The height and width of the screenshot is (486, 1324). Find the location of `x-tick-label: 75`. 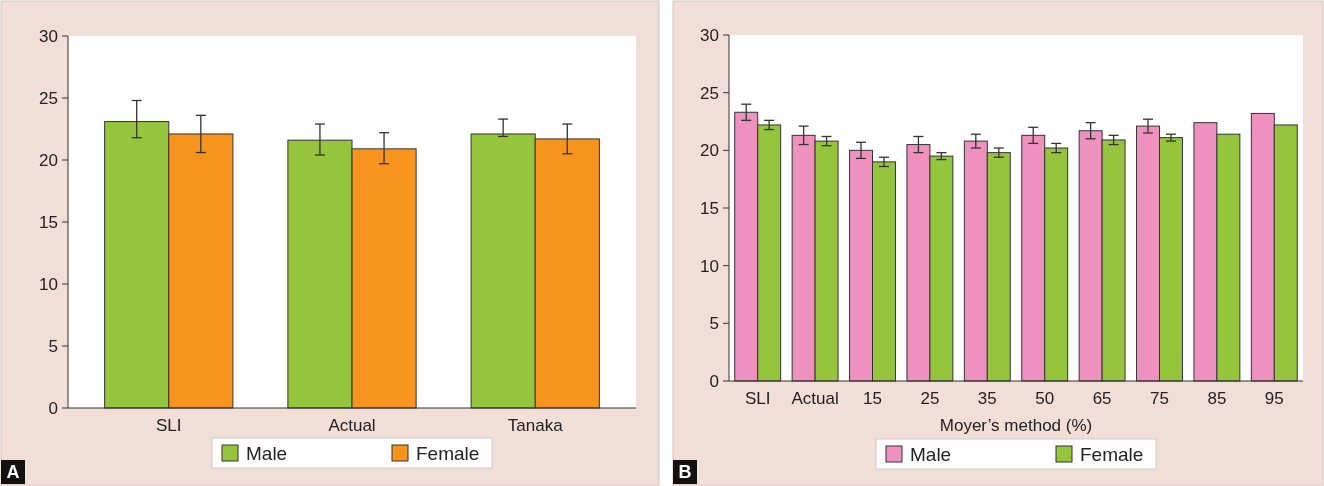

x-tick-label: 75 is located at coordinates (1159, 398).